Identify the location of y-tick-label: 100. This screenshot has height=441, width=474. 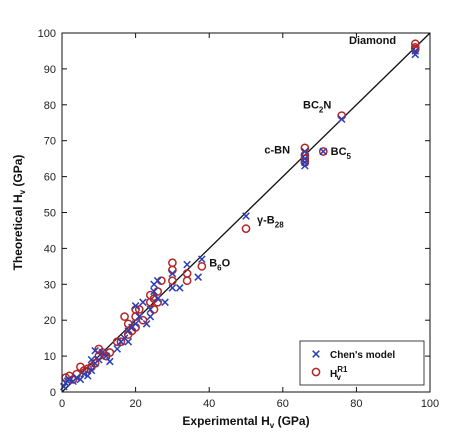
(47, 34).